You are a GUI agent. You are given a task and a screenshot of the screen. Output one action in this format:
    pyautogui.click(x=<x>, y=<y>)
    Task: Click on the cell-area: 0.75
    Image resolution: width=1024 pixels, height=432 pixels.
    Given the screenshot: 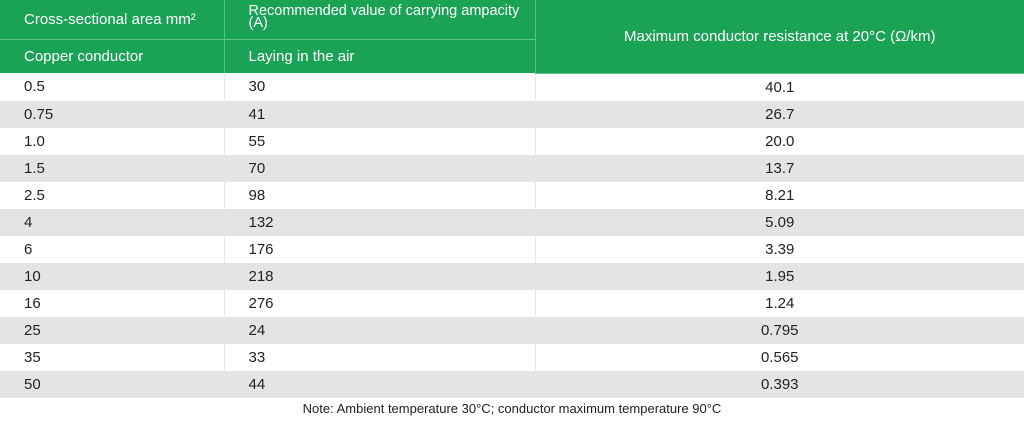 What is the action you would take?
    pyautogui.click(x=112, y=114)
    